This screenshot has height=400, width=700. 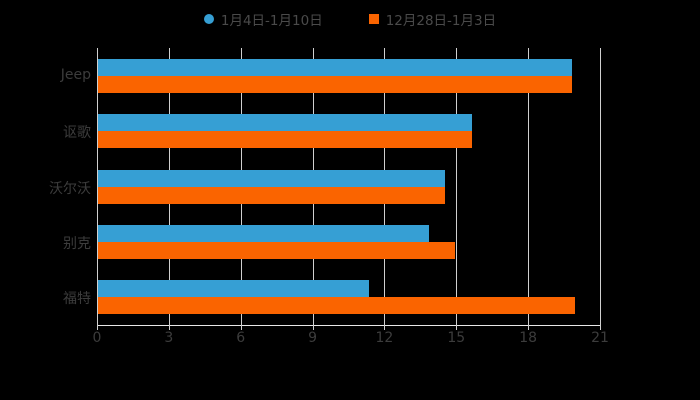 I want to click on x-axis-line, so click(x=349, y=325).